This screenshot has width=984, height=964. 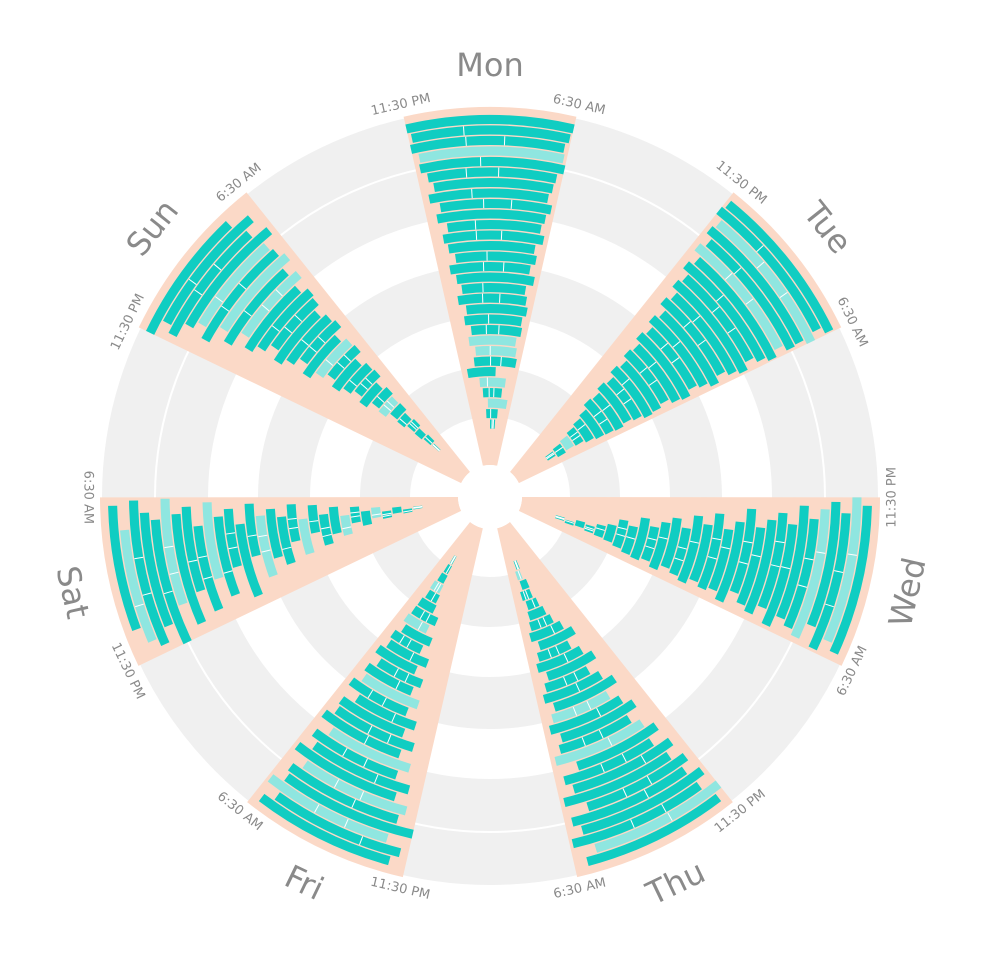 What do you see at coordinates (827, 227) in the screenshot?
I see `day-label-tue: Tue` at bounding box center [827, 227].